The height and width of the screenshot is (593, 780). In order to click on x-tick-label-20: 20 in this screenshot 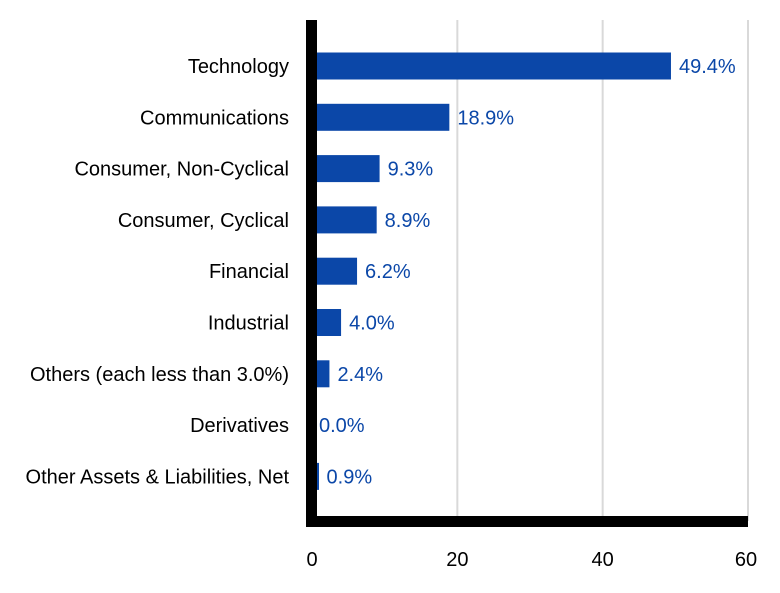, I will do `click(457, 560)`.